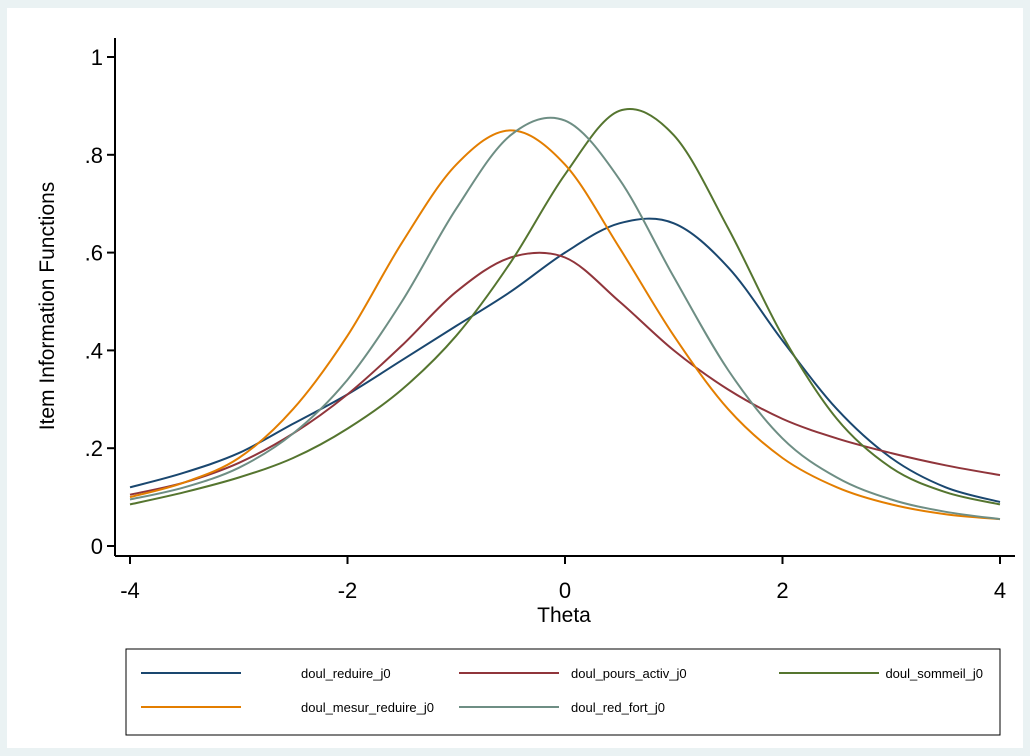  Describe the element at coordinates (565, 590) in the screenshot. I see `x-tick-label: 0` at that location.